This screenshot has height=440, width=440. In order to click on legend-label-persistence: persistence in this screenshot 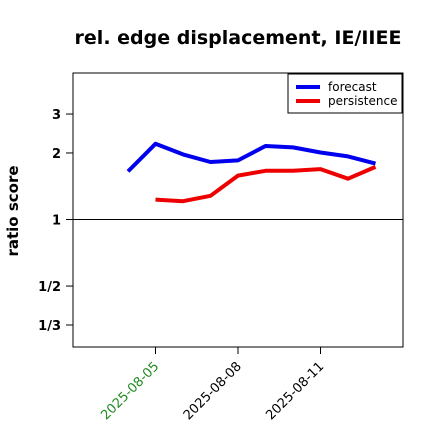, I will do `click(362, 101)`.